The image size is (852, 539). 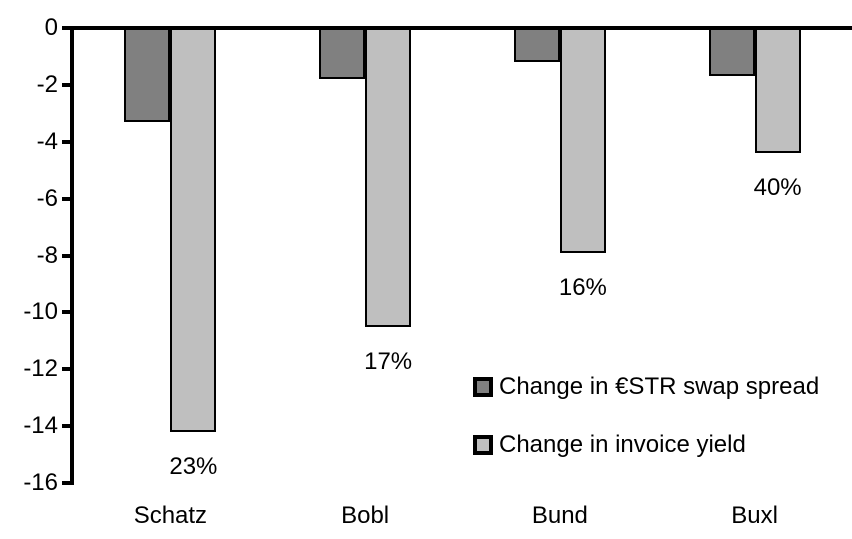 What do you see at coordinates (457, 28) in the screenshot?
I see `x-axis-zero-line` at bounding box center [457, 28].